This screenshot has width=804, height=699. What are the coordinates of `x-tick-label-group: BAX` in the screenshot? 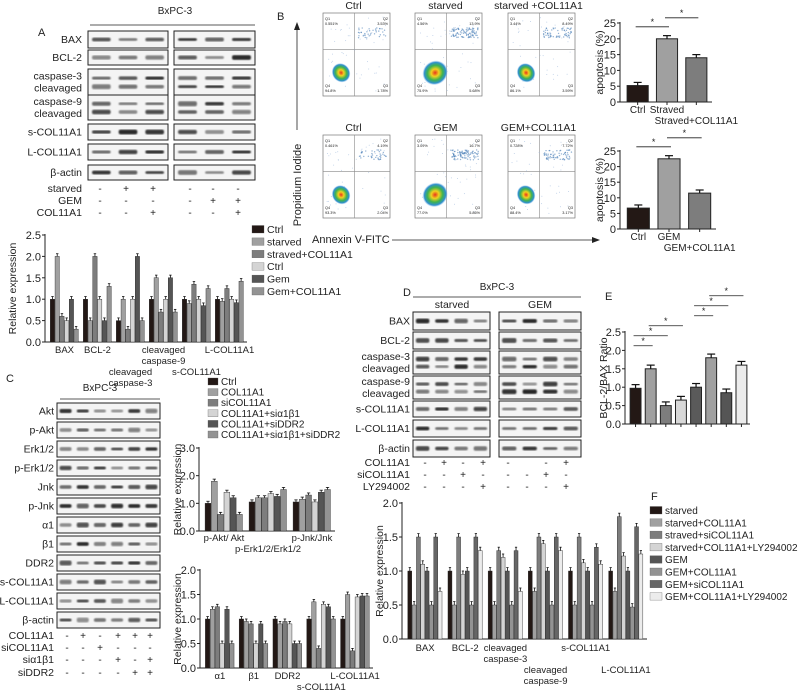 It's located at (426, 648).